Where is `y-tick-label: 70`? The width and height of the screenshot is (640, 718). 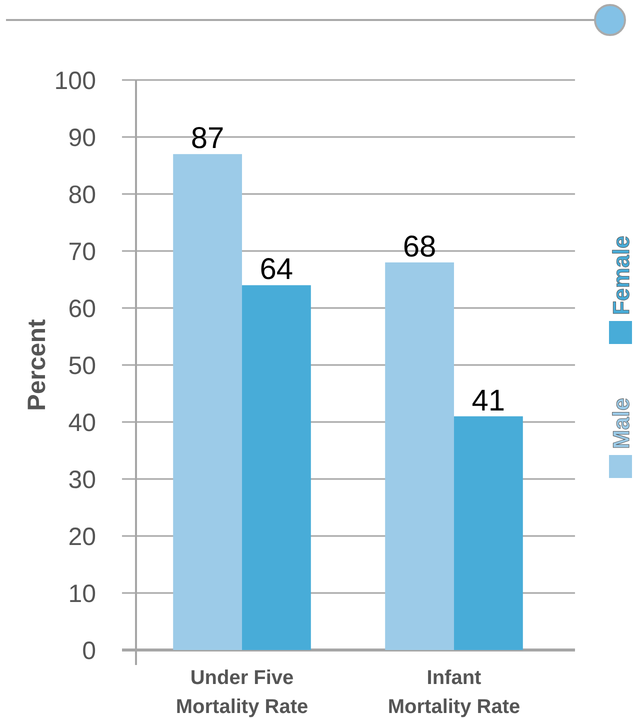 y-tick-label: 70 is located at coordinates (82, 252).